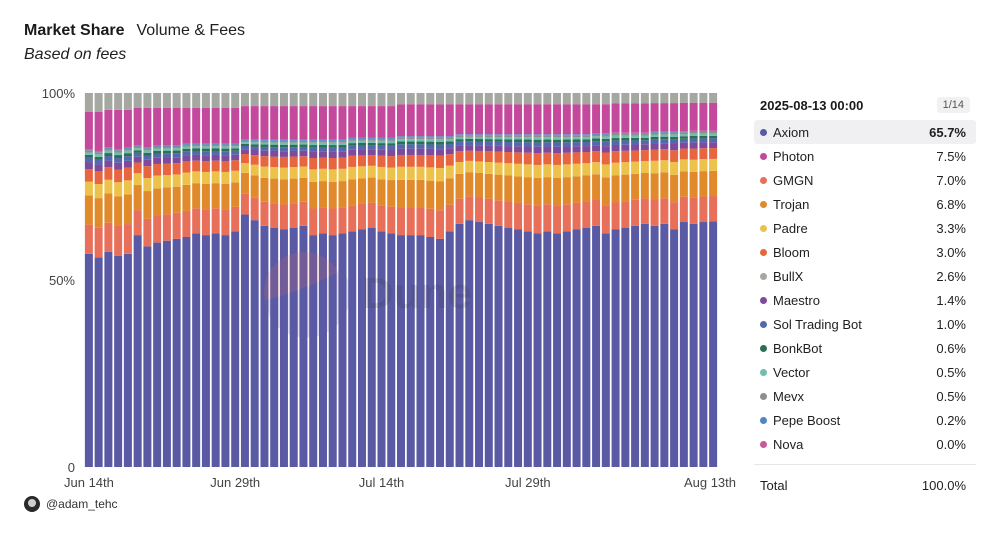 The image size is (1006, 548). Describe the element at coordinates (865, 204) in the screenshot. I see `legend-item: Trojan 6.8%` at that location.